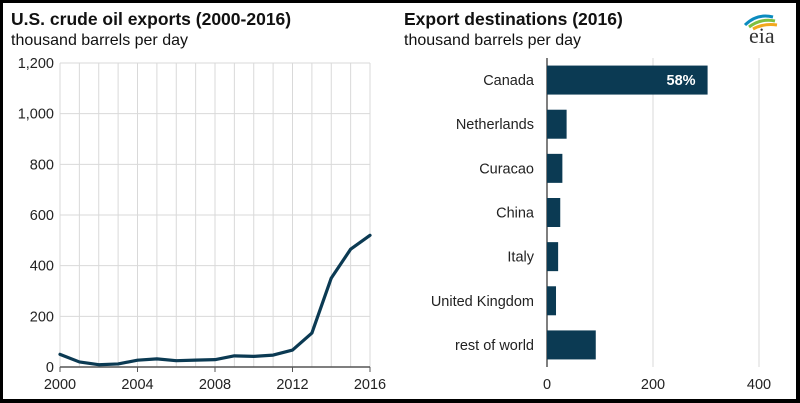 This screenshot has width=800, height=403. Describe the element at coordinates (137, 385) in the screenshot. I see `x-tick-label: 2004` at that location.